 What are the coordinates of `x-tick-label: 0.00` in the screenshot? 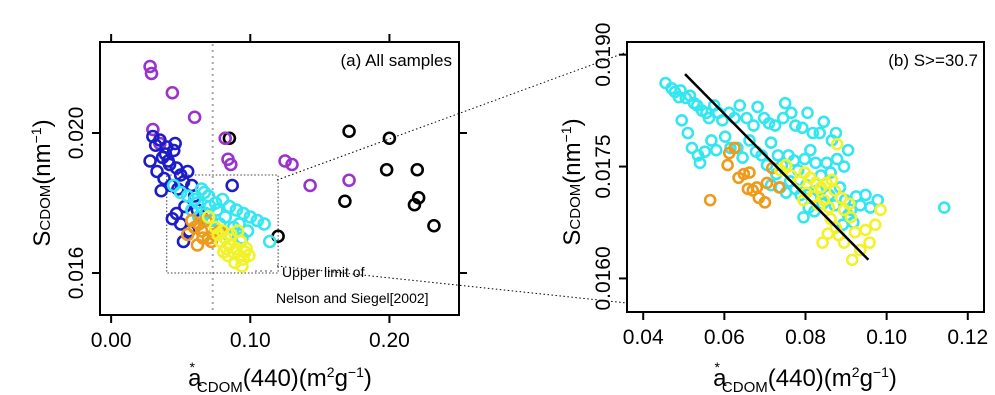 It's located at (111, 340).